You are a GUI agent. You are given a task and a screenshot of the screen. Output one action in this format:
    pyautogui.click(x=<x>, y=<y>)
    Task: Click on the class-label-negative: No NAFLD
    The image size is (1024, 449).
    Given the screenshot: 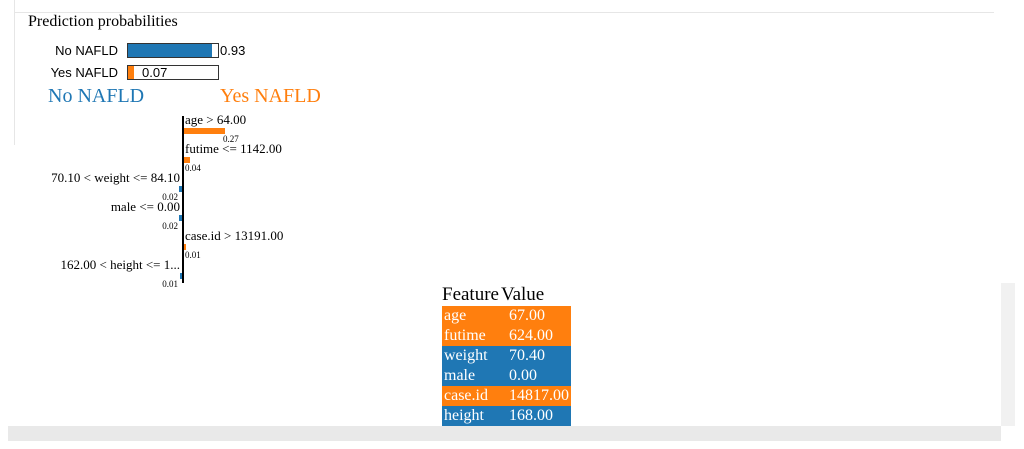 What is the action you would take?
    pyautogui.click(x=96, y=96)
    